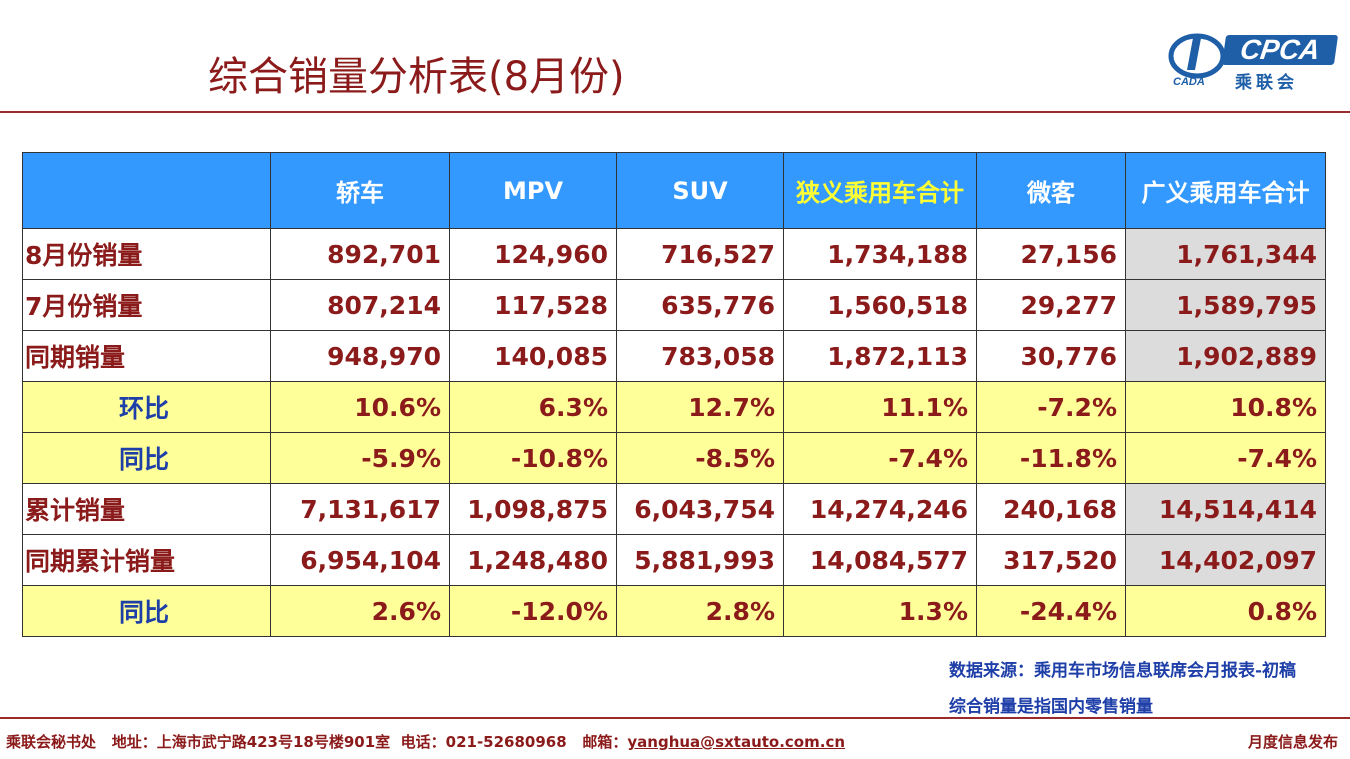  What do you see at coordinates (1051, 560) in the screenshot?
I see `table-cell: 317,520` at bounding box center [1051, 560].